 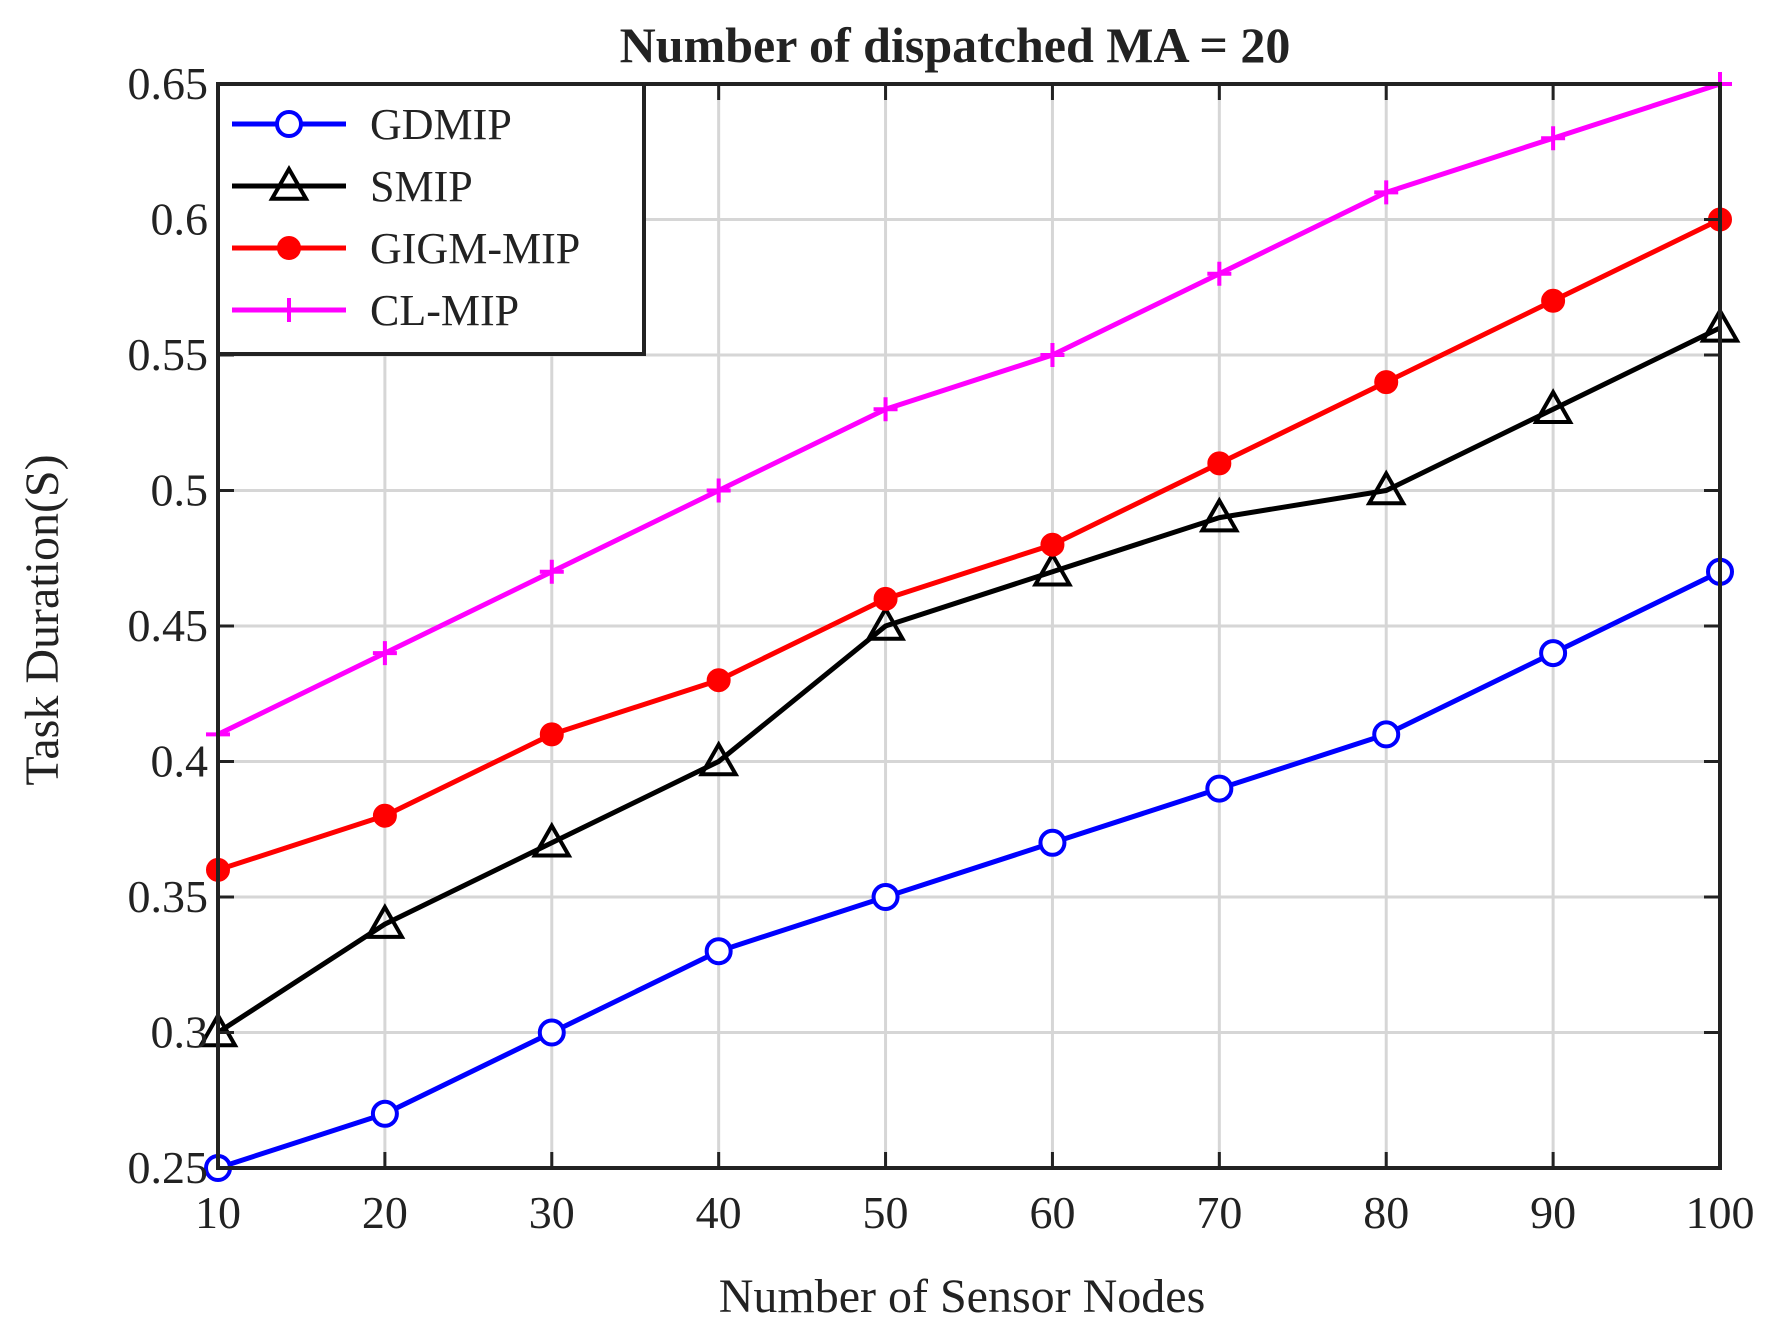 I want to click on x-tick-label: 20, so click(x=385, y=1212).